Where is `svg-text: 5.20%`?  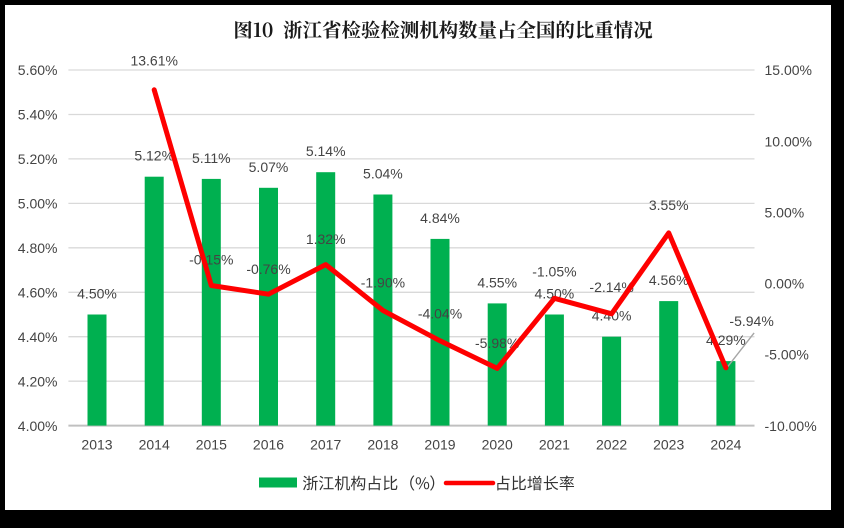 svg-text: 5.20% is located at coordinates (38, 159).